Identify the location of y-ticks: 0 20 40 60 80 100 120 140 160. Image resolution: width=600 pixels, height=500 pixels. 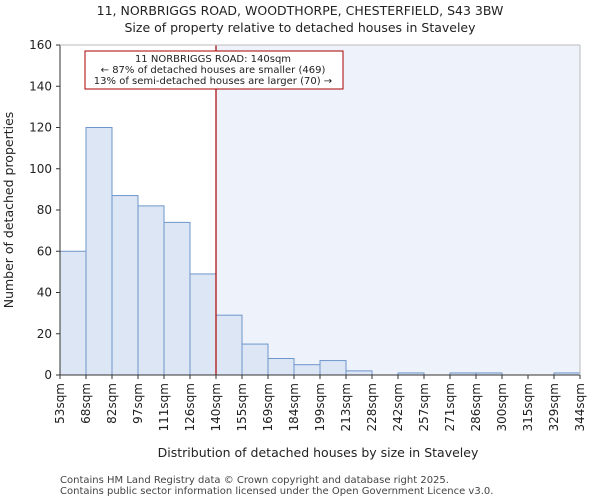
(44, 210).